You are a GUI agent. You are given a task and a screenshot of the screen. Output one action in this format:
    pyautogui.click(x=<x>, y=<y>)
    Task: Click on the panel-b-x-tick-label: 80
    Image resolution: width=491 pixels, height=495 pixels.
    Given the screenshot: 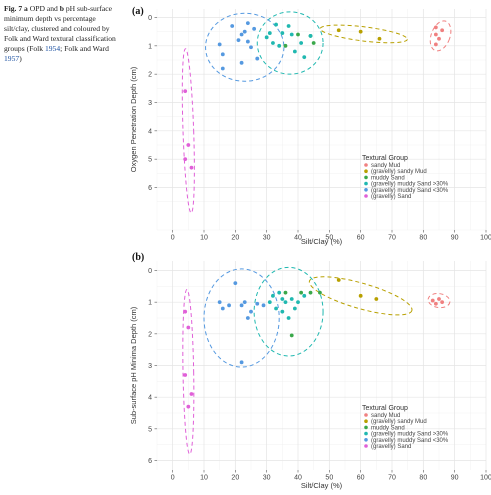 What is the action you would take?
    pyautogui.click(x=423, y=478)
    